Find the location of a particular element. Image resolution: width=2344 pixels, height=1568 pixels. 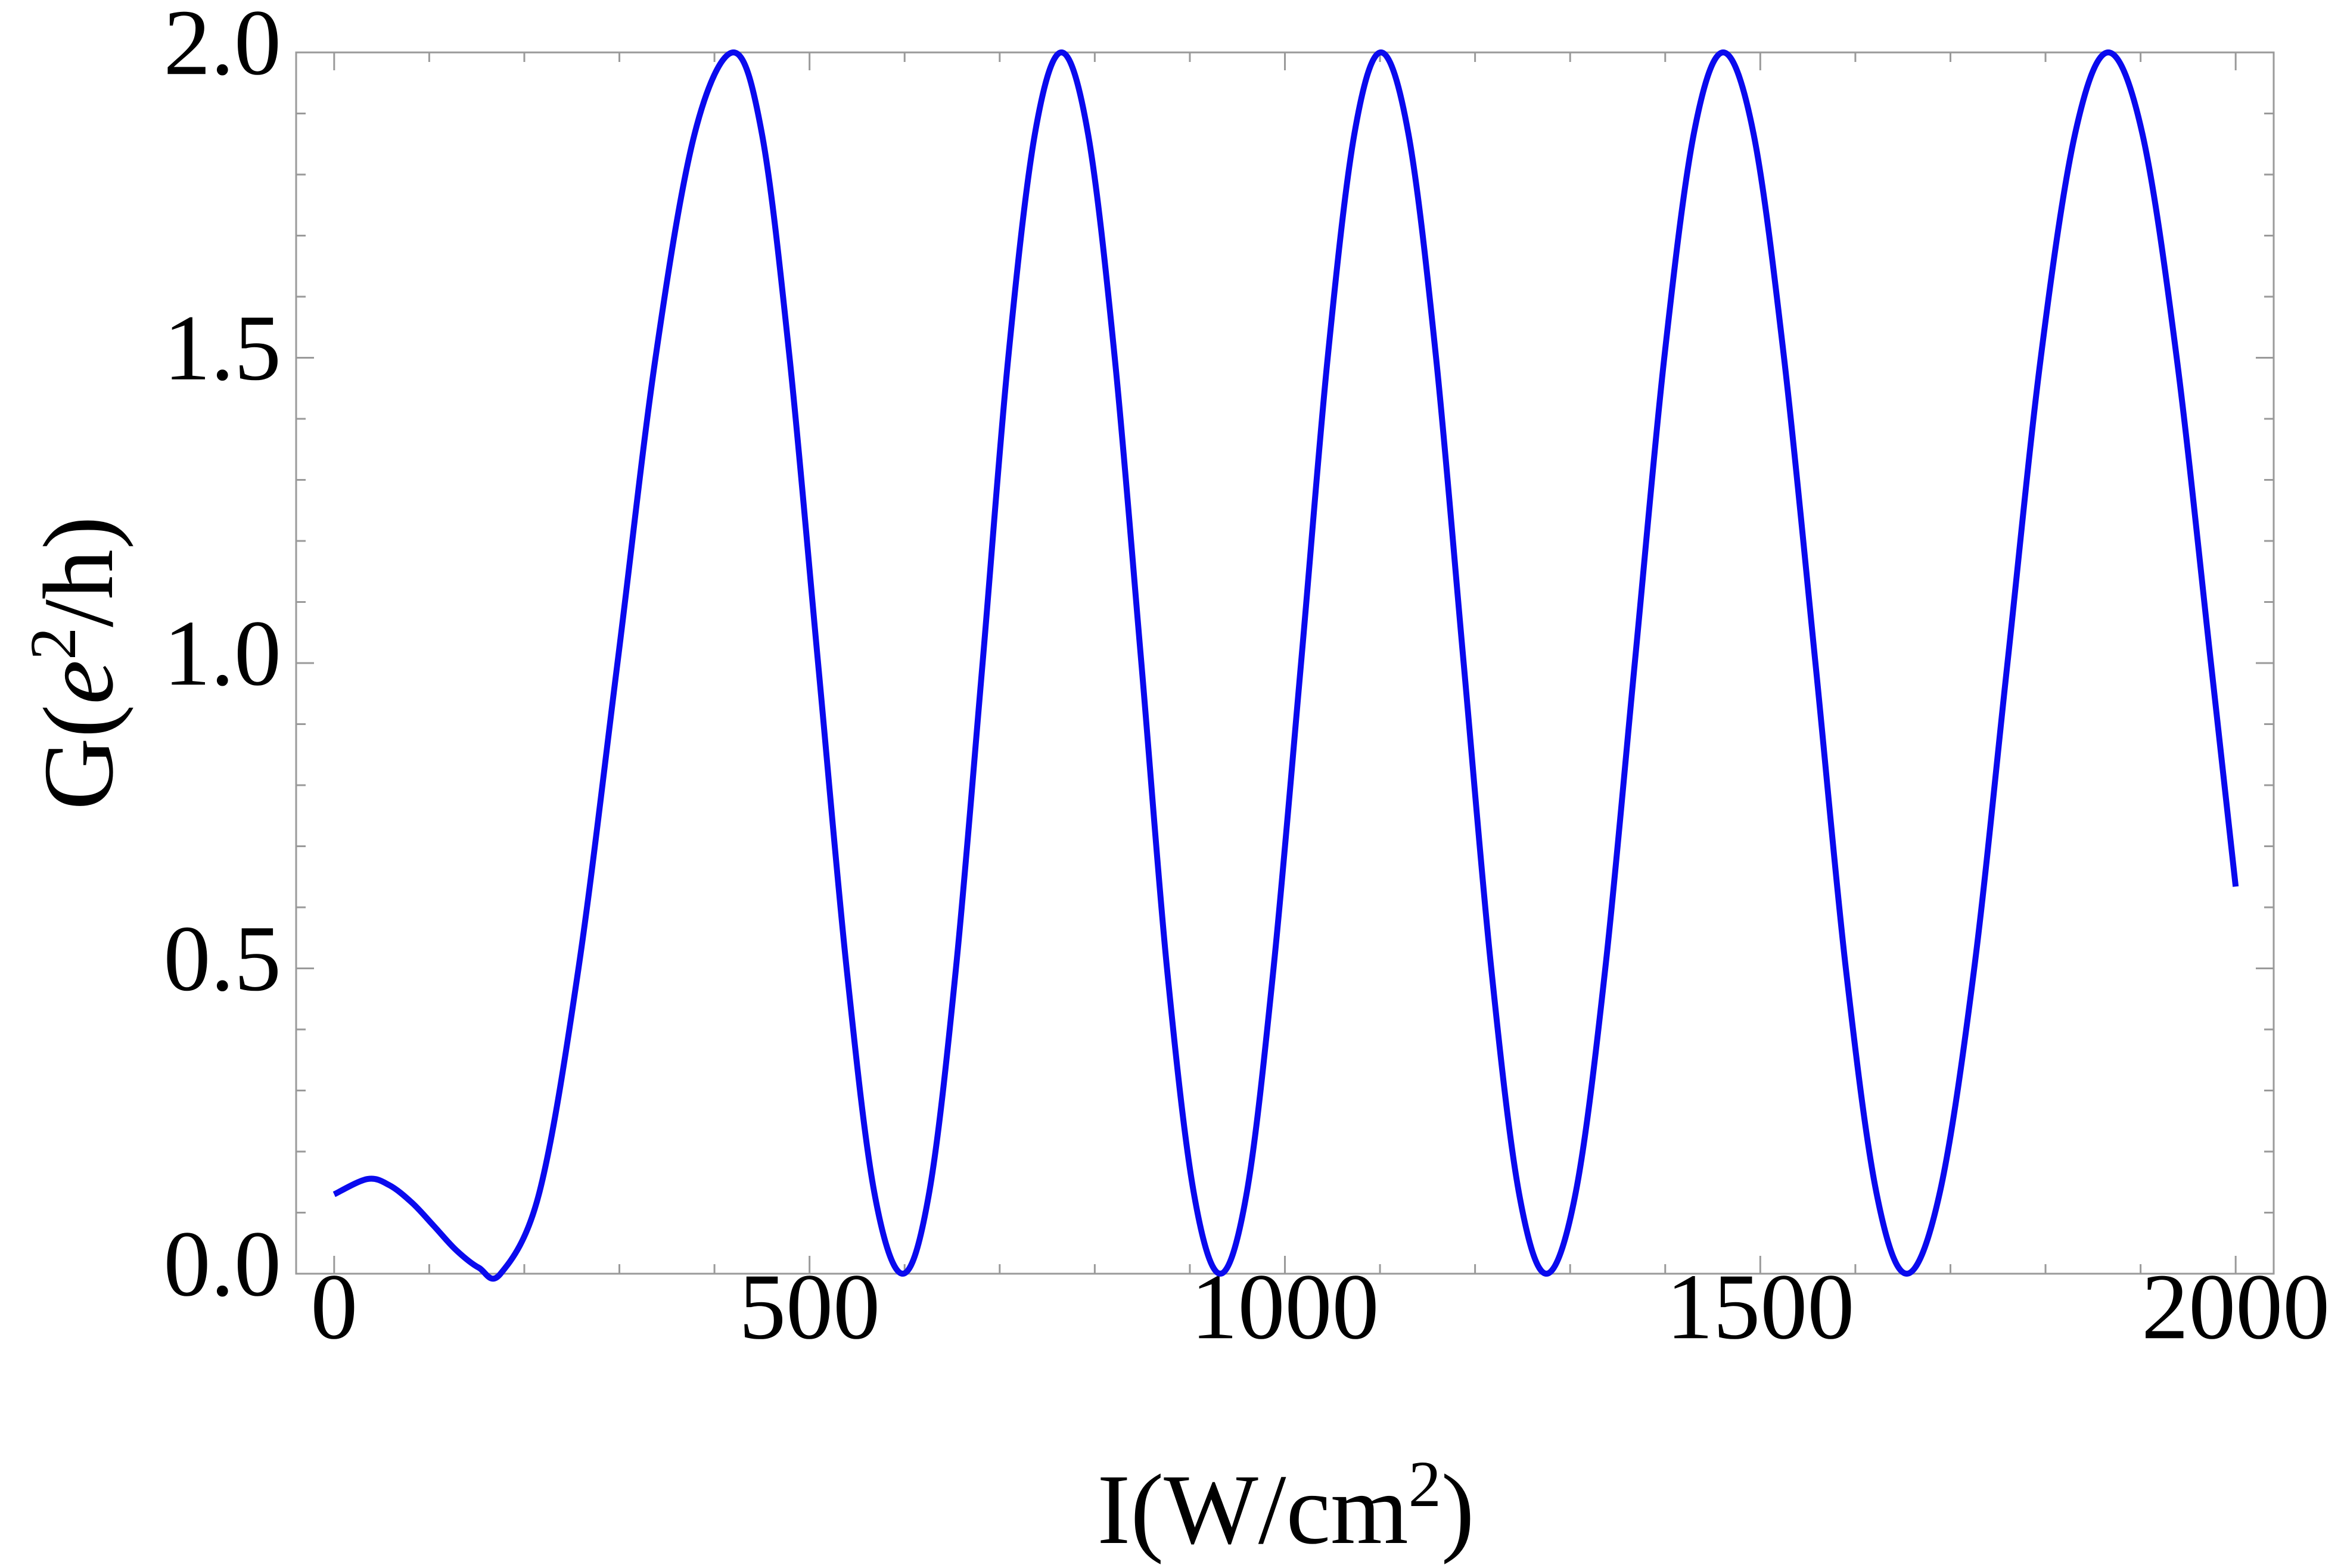

x-label-text: ) is located at coordinates (1458, 1509).